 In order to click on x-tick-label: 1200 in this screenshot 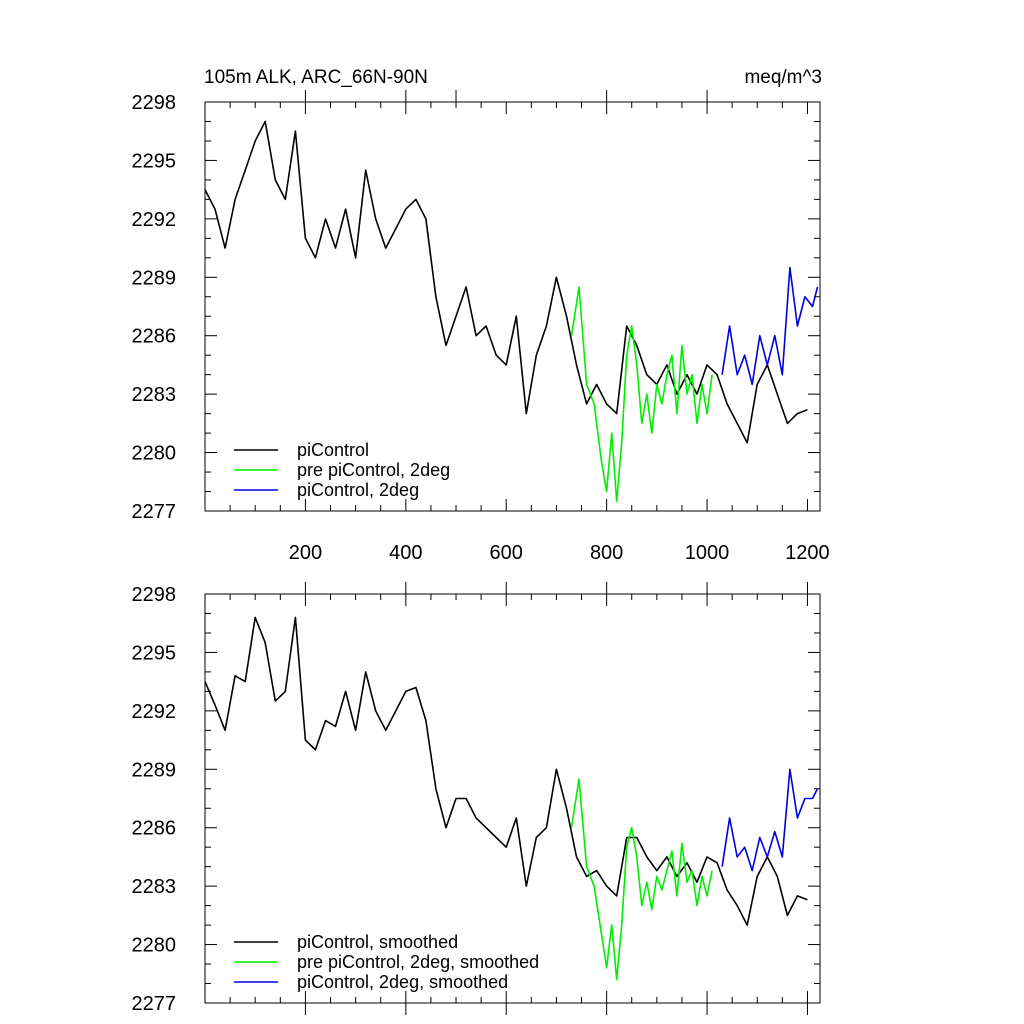, I will do `click(807, 553)`.